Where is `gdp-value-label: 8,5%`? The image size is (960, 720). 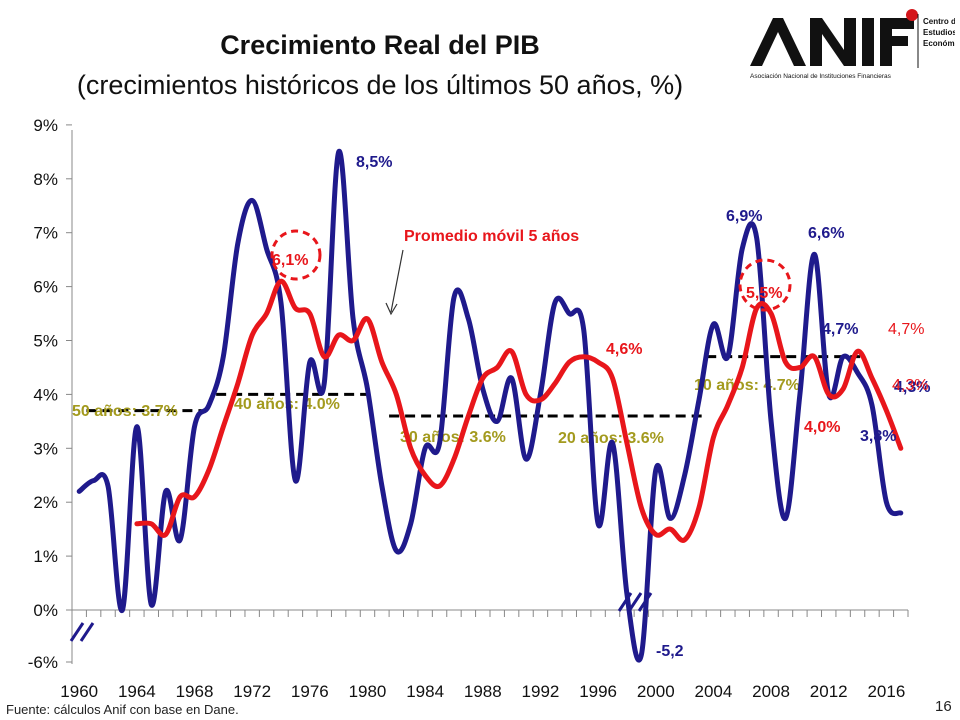
gdp-value-label: 8,5% is located at coordinates (374, 162).